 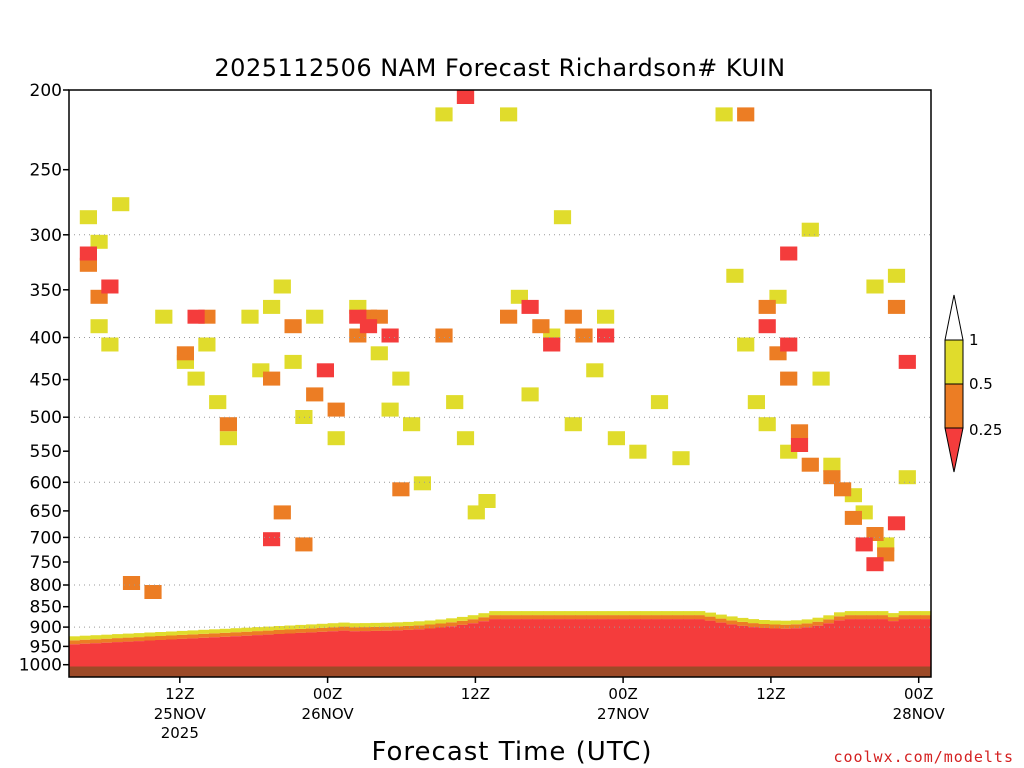 What do you see at coordinates (46, 236) in the screenshot?
I see `y-tick-label: 300` at bounding box center [46, 236].